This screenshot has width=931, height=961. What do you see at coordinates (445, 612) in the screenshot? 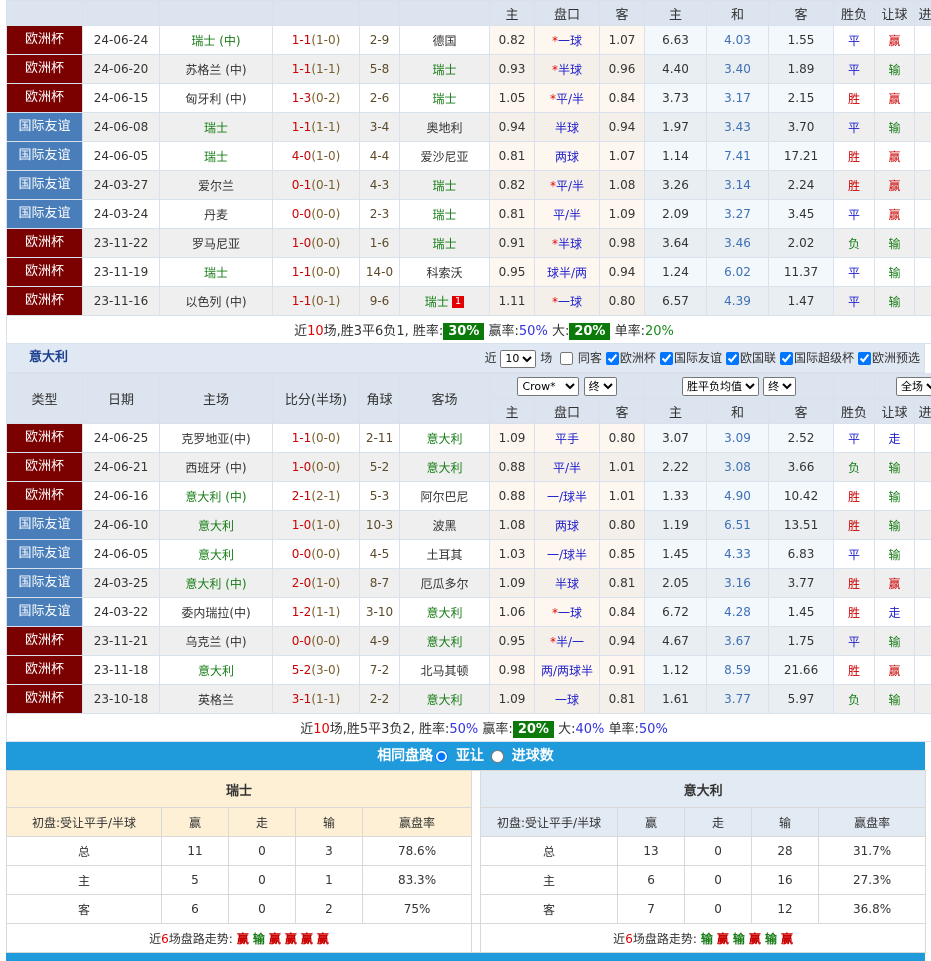
I see `away-team: 意大利` at bounding box center [445, 612].